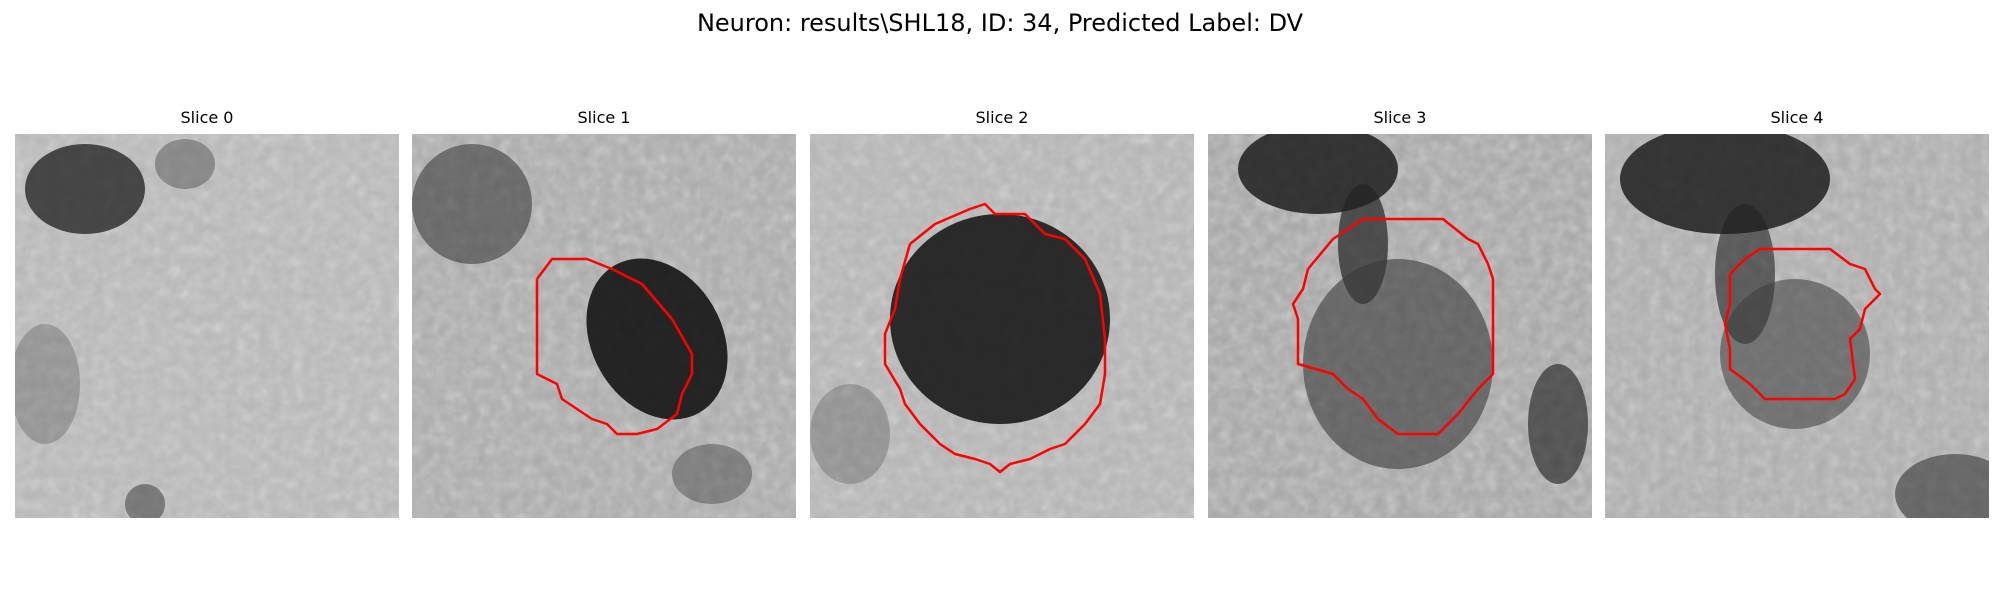  Describe the element at coordinates (1002, 117) in the screenshot. I see `slice-title: Slice 2` at that location.